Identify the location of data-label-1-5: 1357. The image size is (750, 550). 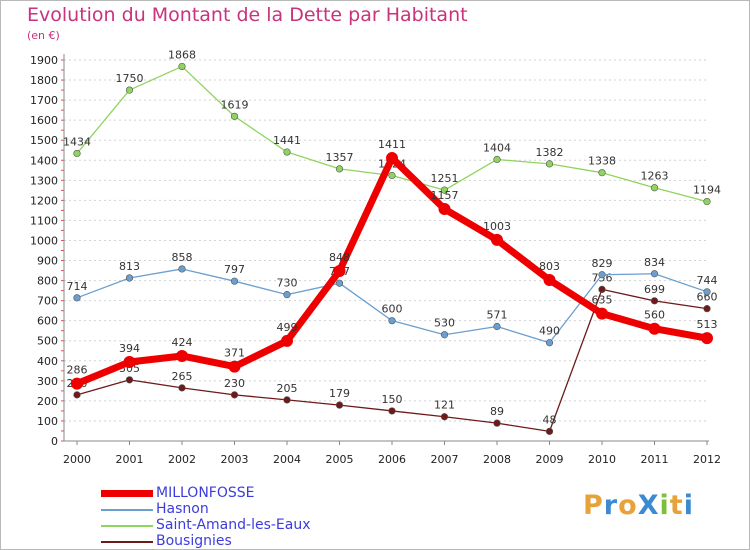
(340, 157).